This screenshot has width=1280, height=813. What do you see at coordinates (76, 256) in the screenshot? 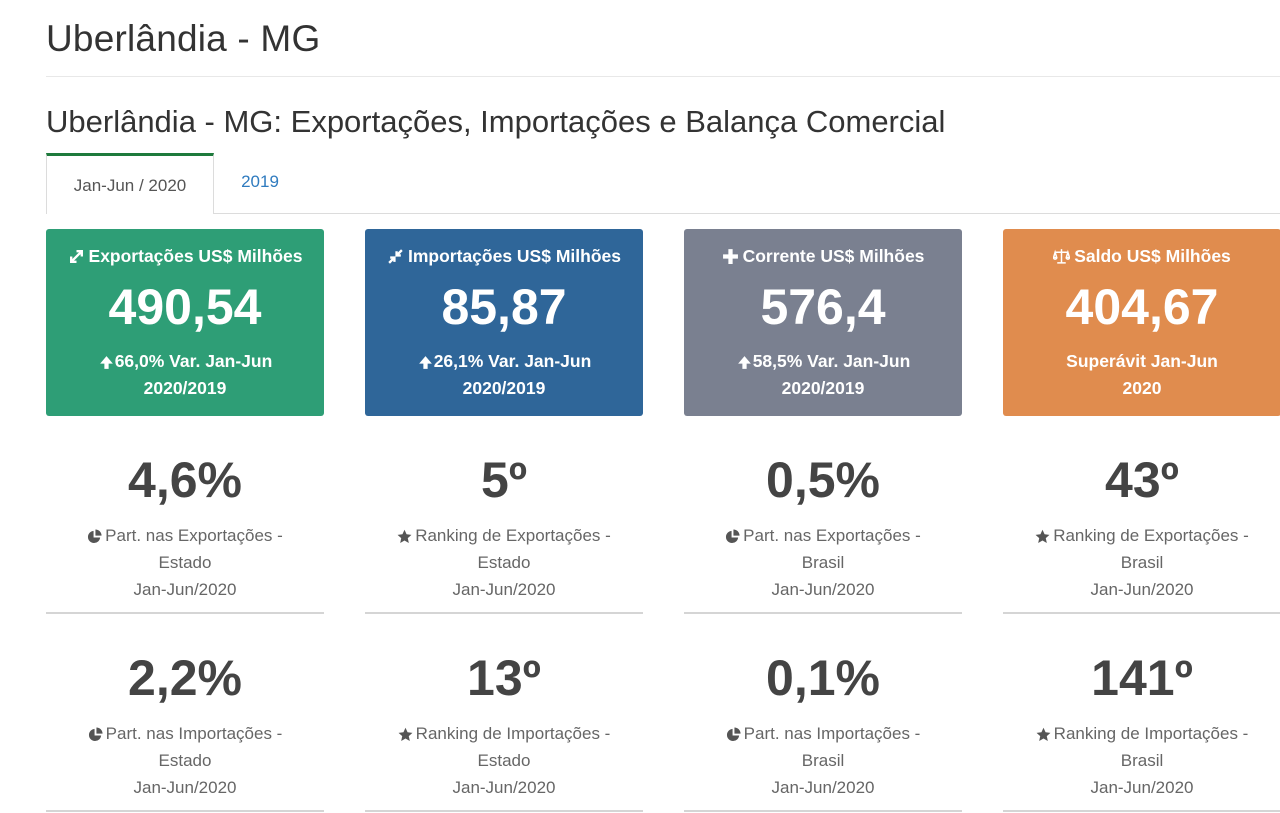
I see `arrow-expand-icon` at bounding box center [76, 256].